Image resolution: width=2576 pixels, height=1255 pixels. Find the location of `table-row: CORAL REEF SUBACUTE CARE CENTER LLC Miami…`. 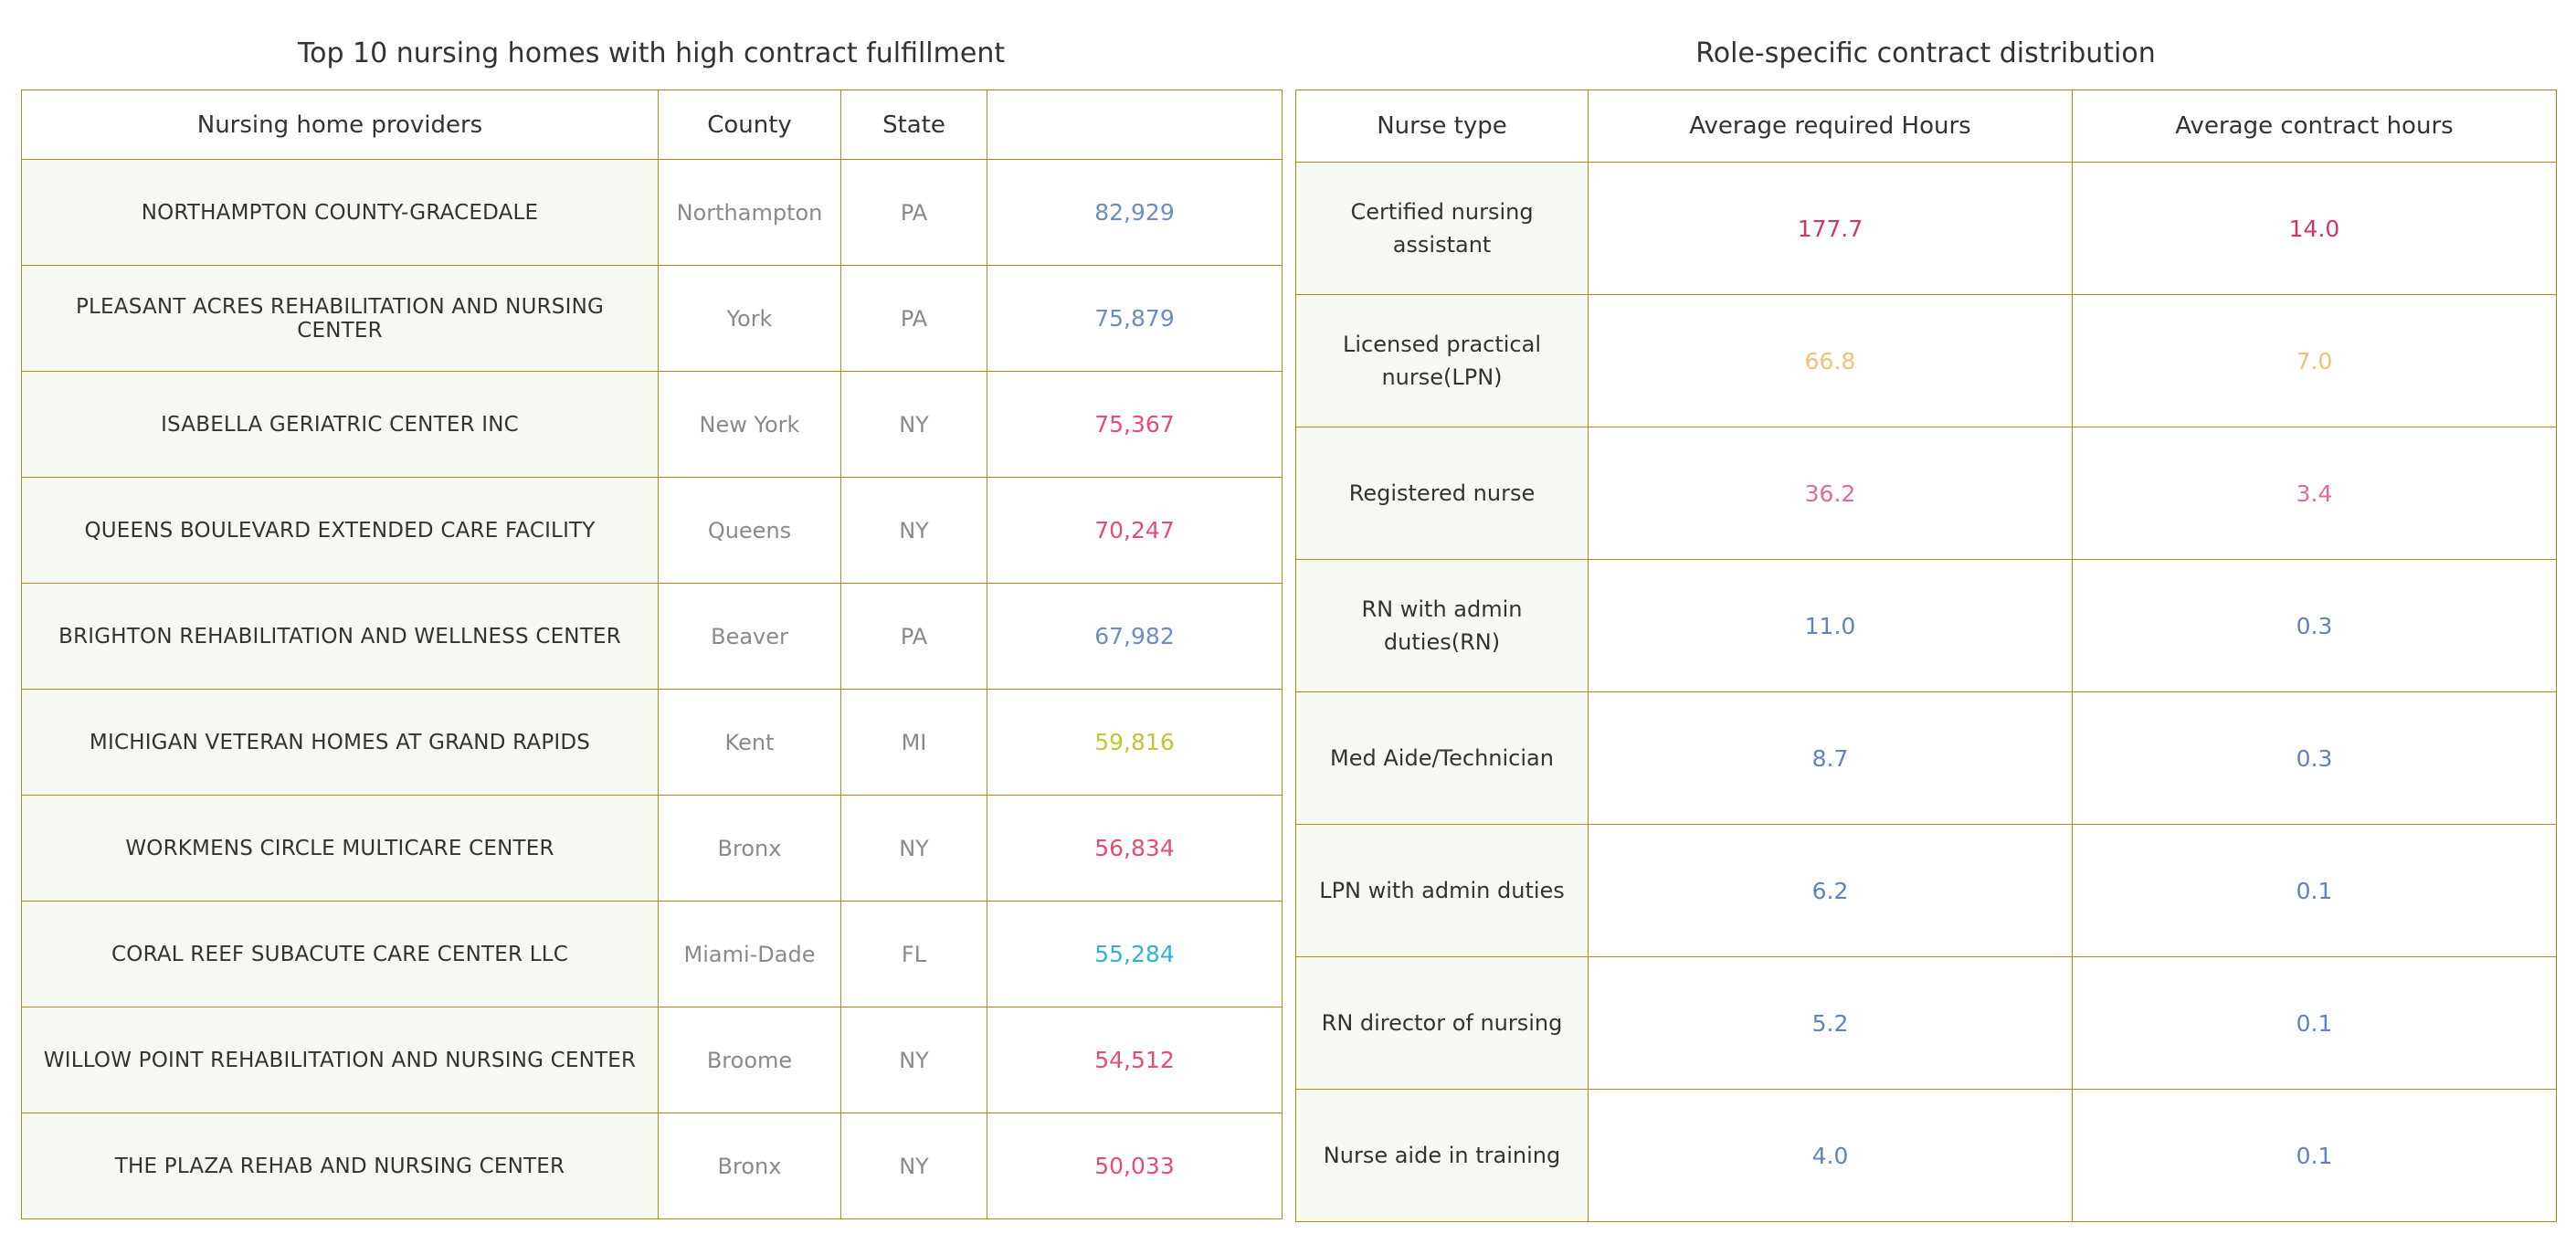

table-row: CORAL REEF SUBACUTE CARE CENTER LLC Miami… is located at coordinates (652, 954).